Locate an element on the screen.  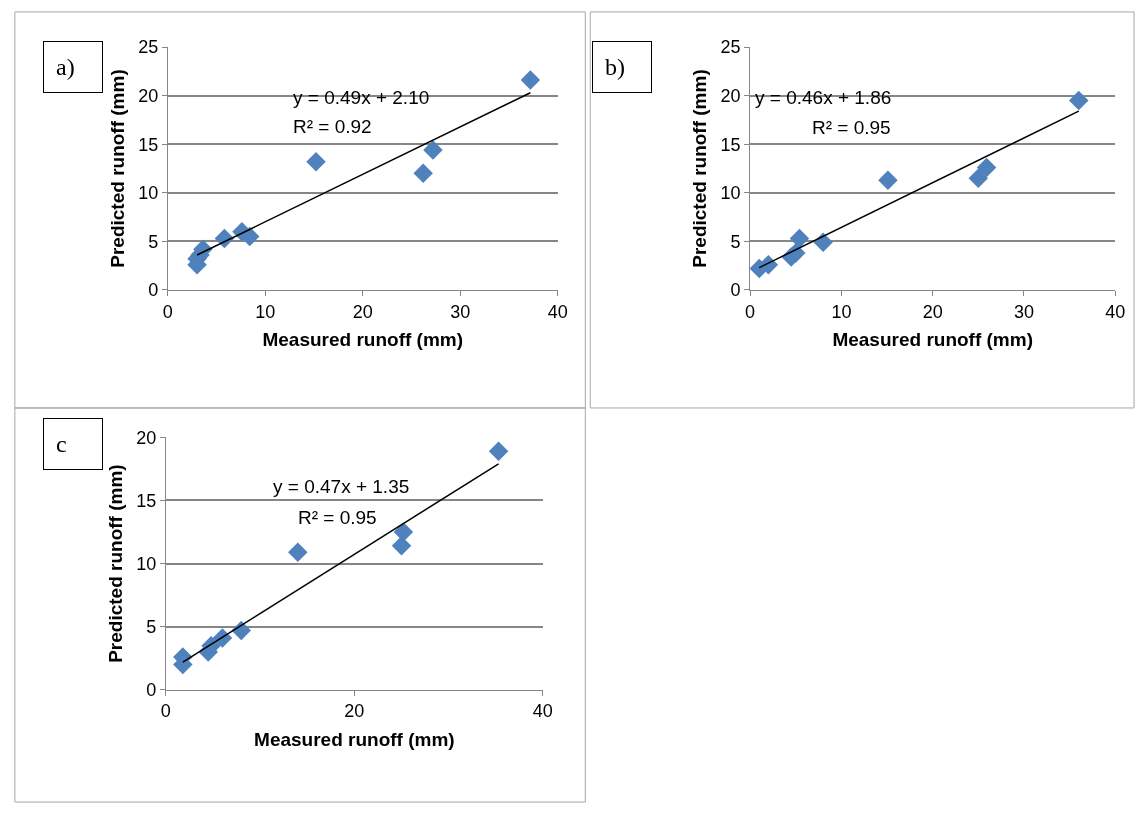
text: b) is located at coordinates (615, 67).